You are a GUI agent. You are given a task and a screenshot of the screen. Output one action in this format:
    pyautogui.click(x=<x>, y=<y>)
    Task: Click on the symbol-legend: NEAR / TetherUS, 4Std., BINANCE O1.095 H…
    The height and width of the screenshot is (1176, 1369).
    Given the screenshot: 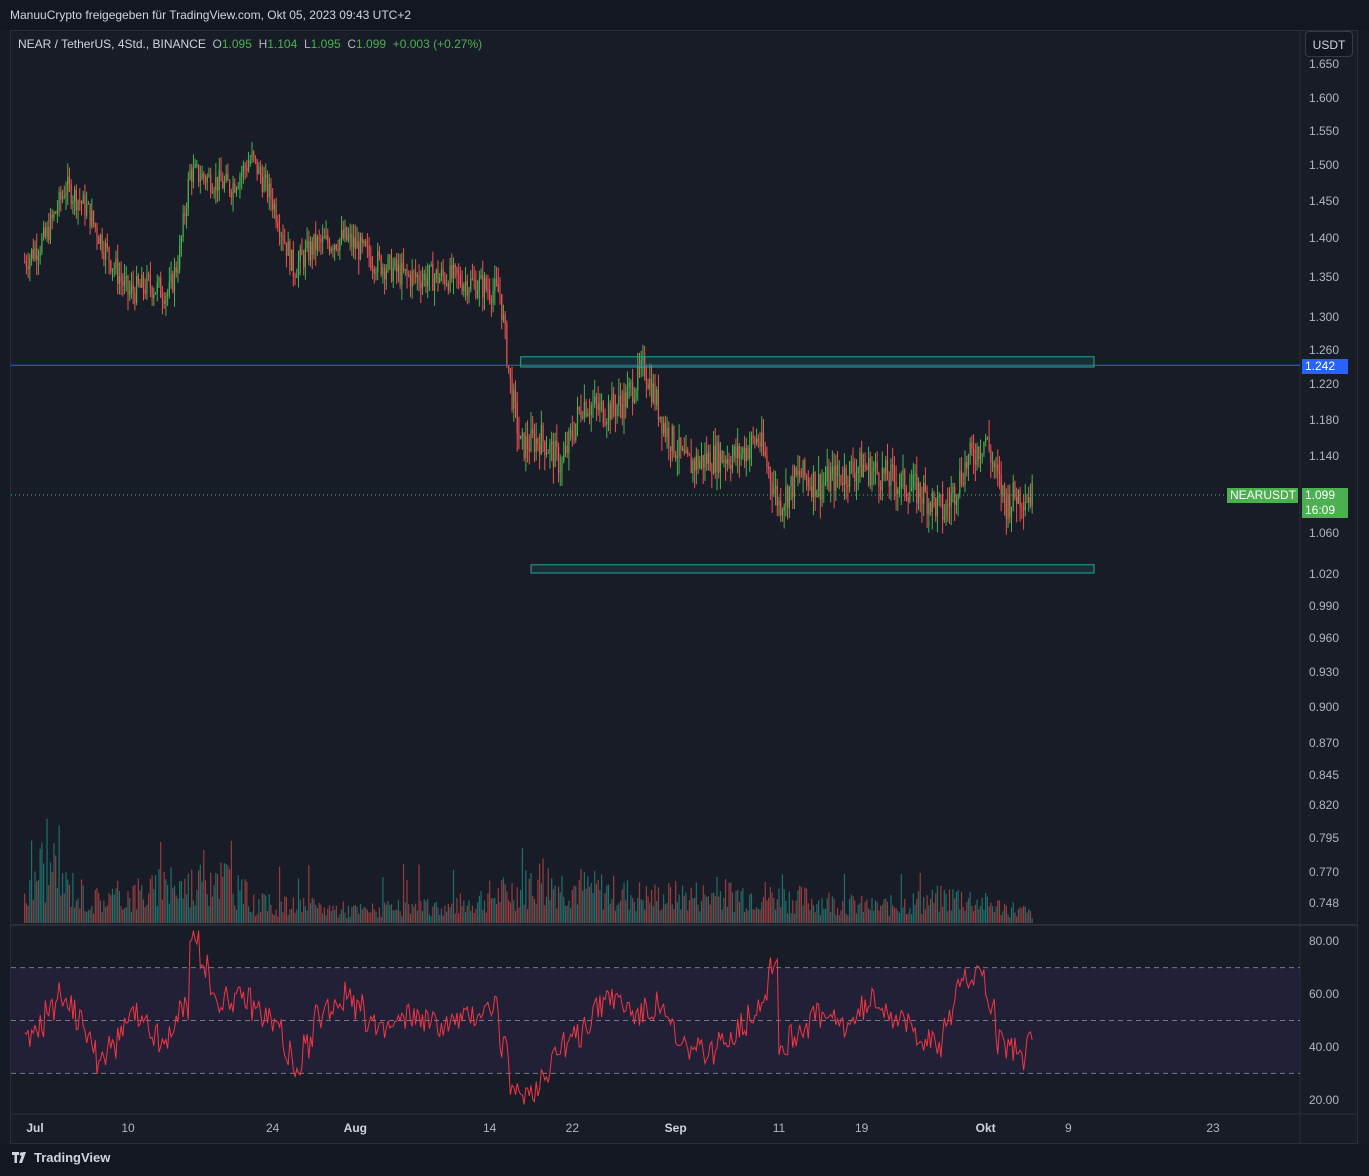 What is the action you would take?
    pyautogui.click(x=250, y=44)
    